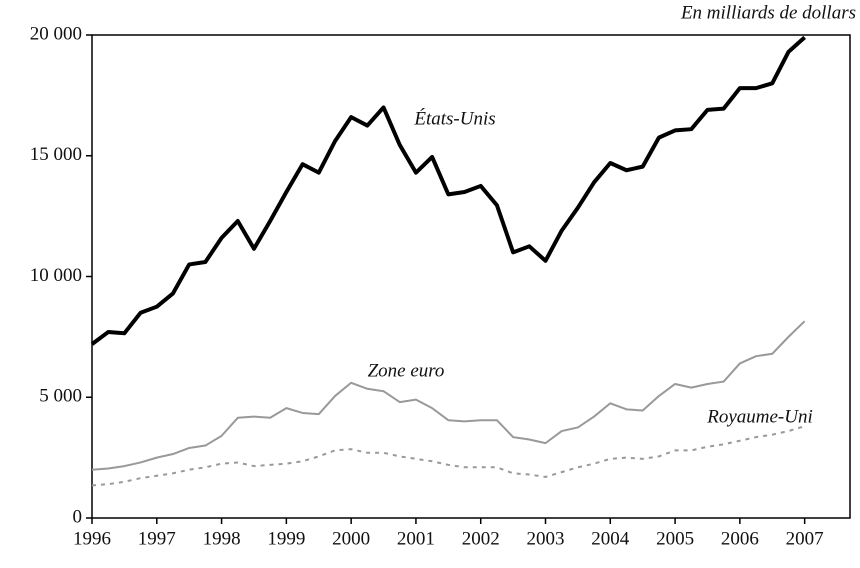  I want to click on x-tick-label: 2005, so click(675, 538).